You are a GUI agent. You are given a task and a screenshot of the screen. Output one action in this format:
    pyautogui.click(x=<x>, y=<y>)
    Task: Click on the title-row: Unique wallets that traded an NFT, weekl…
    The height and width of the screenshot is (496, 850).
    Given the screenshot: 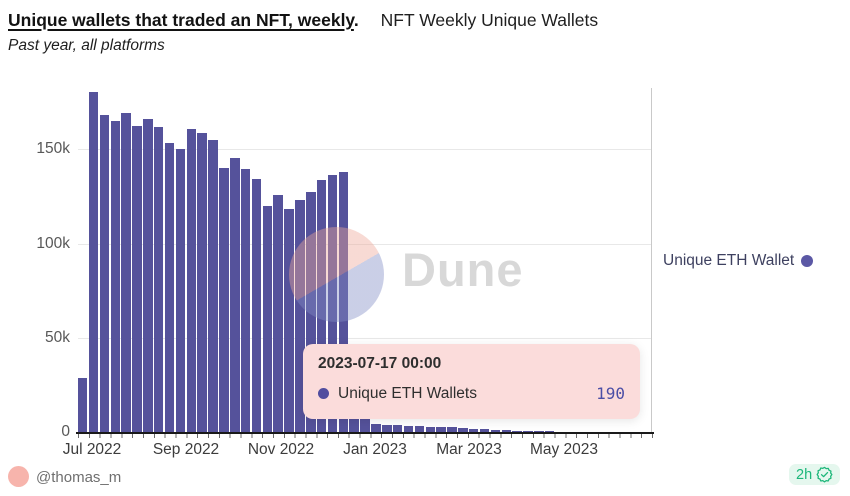 What is the action you would take?
    pyautogui.click(x=425, y=20)
    